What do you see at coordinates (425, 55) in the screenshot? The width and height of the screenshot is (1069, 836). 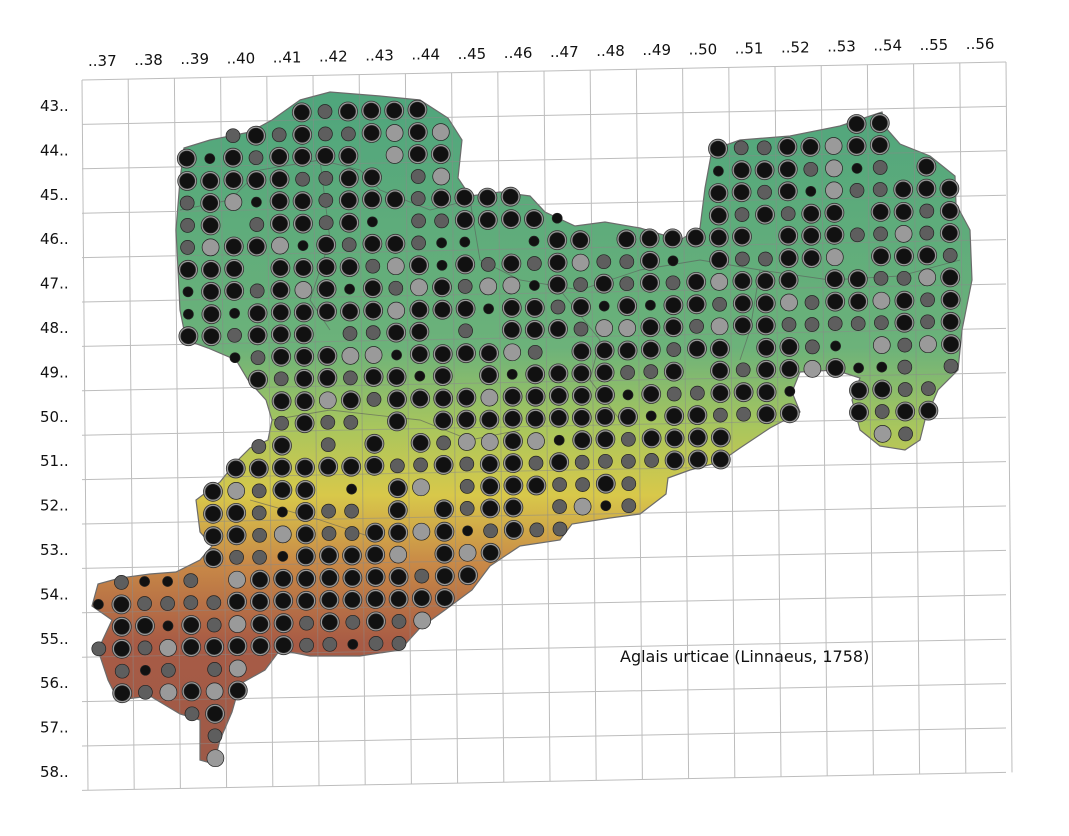 I see `column-label: ..44` at bounding box center [425, 55].